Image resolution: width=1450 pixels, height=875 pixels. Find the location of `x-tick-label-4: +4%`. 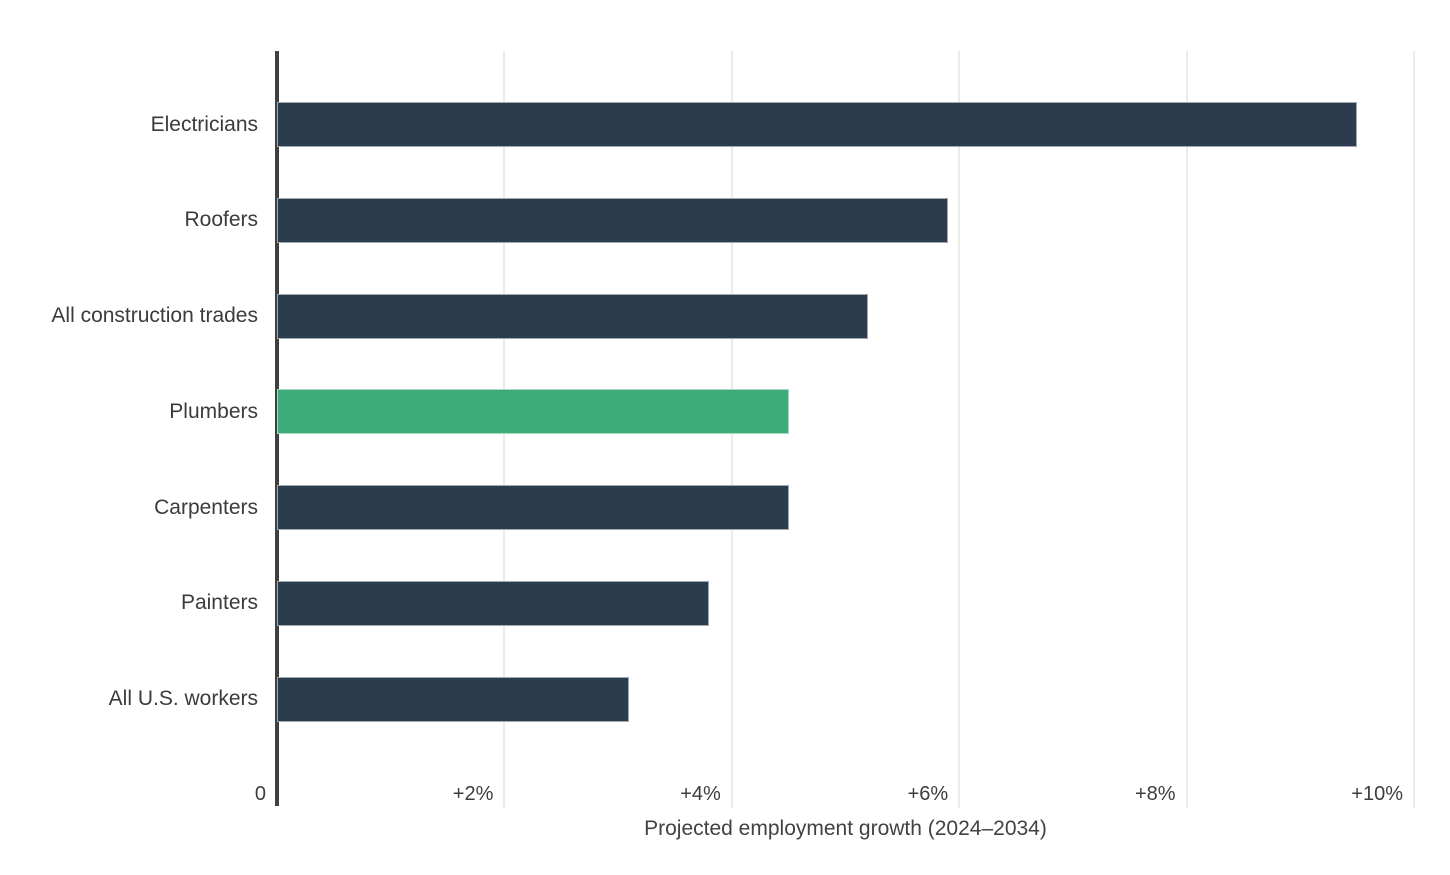

x-tick-label-4: +4% is located at coordinates (700, 794).